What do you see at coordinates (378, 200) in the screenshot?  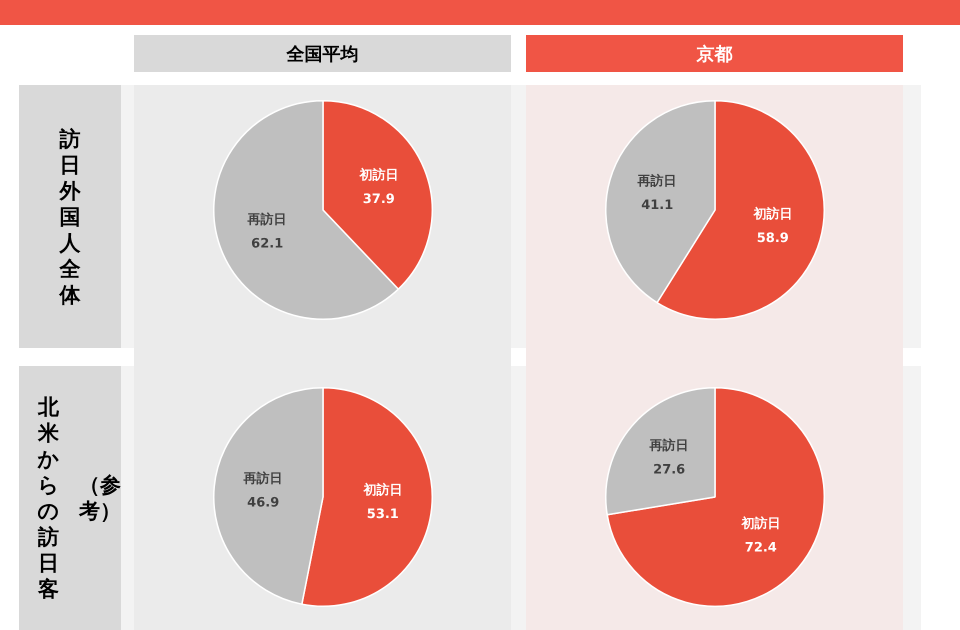 I see `data-label: 37.9` at bounding box center [378, 200].